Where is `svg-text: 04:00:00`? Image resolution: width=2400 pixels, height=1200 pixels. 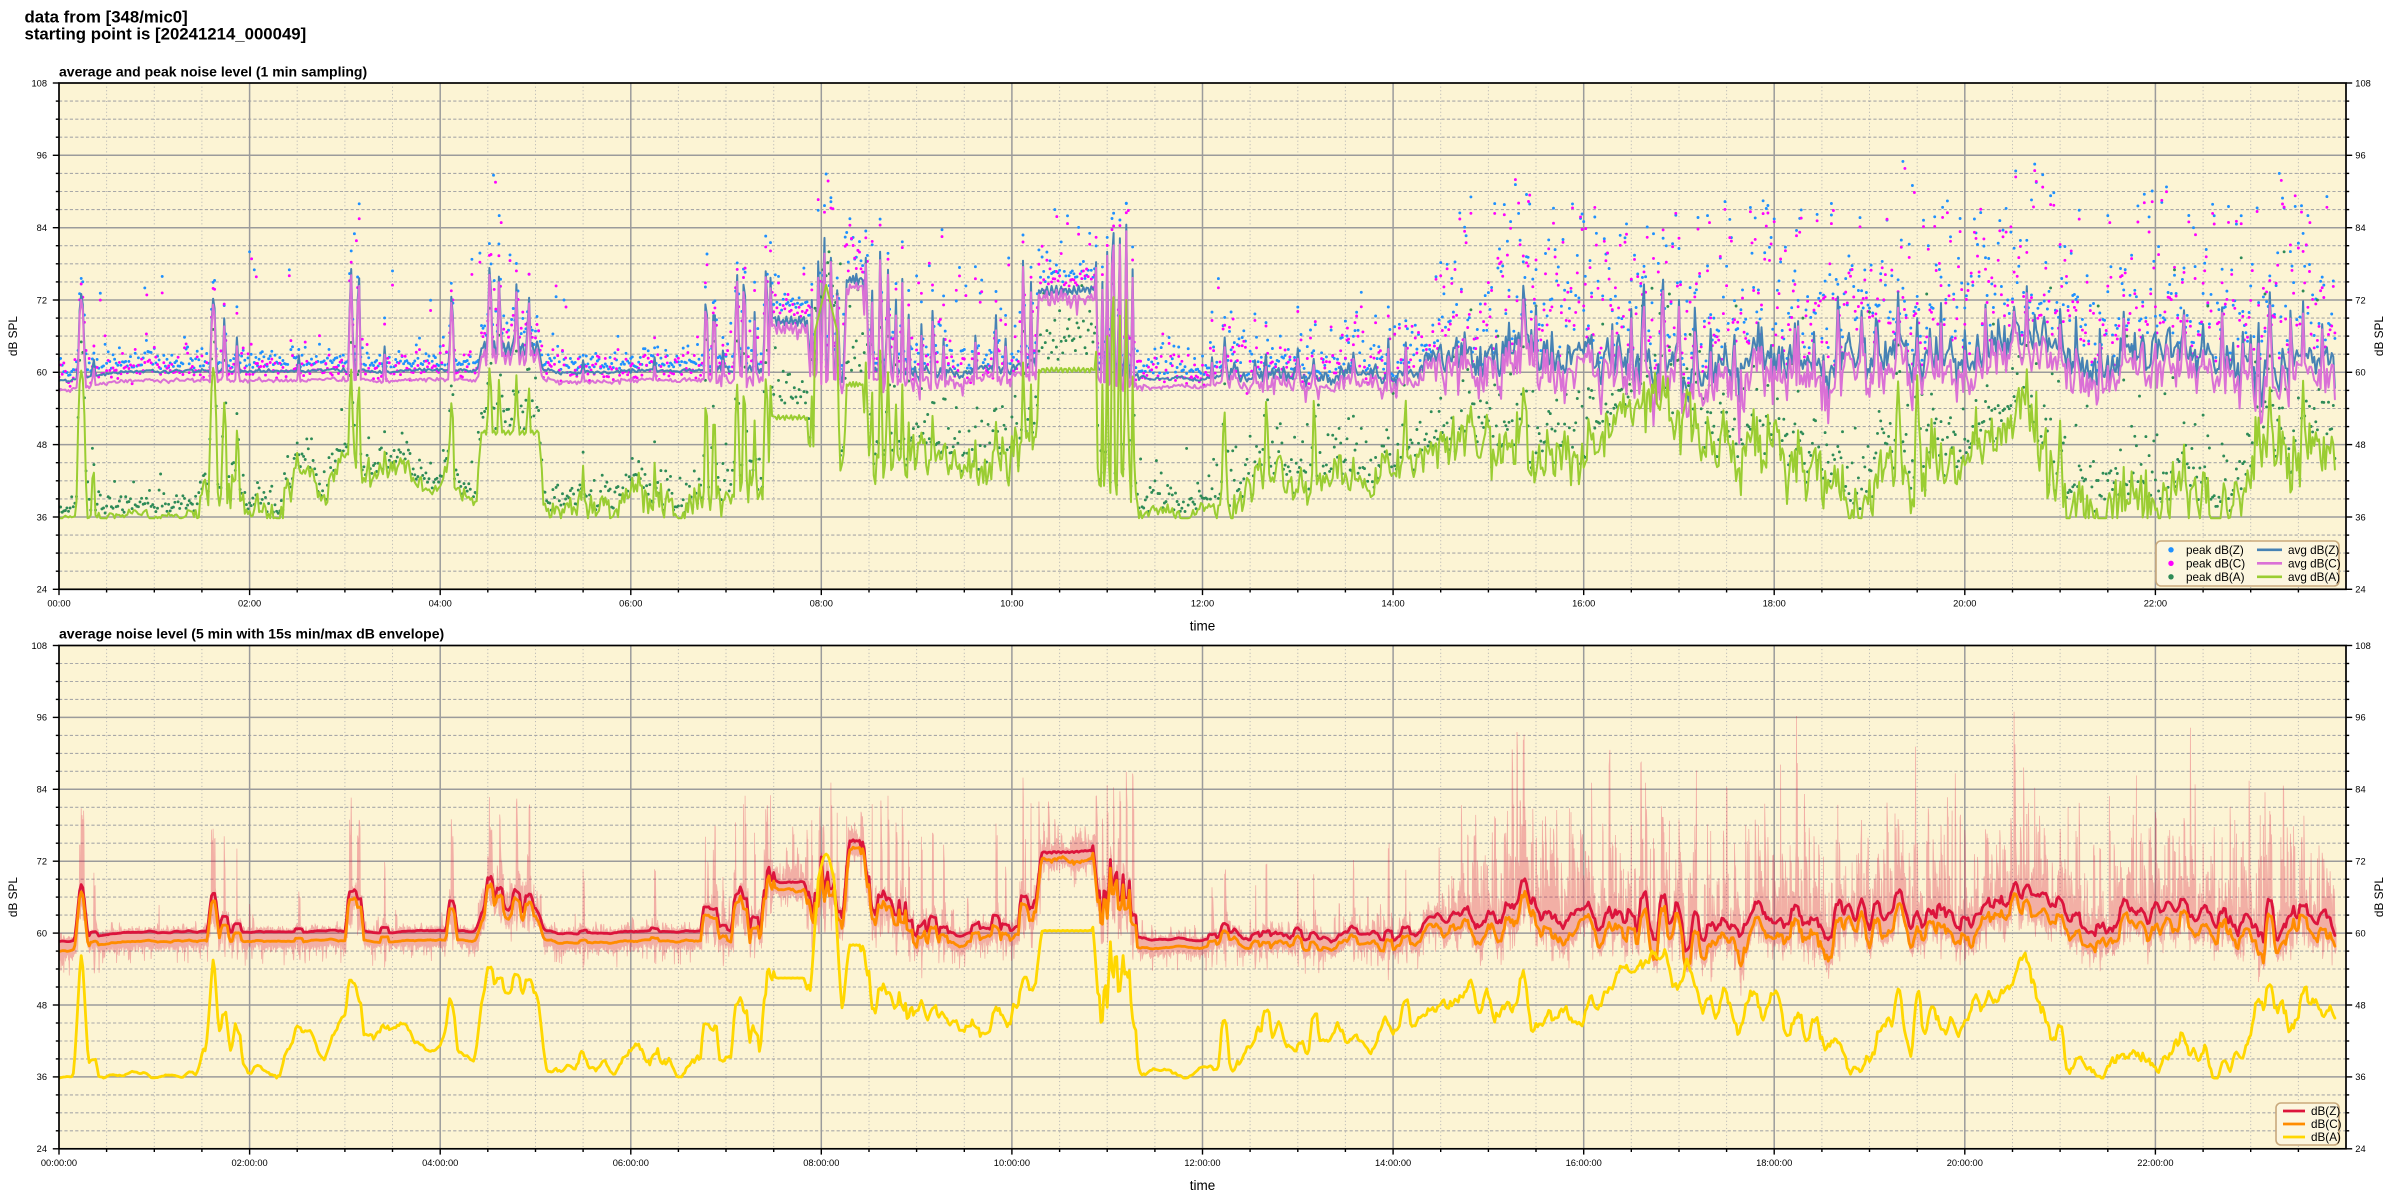 svg-text: 04:00:00 is located at coordinates (440, 1163).